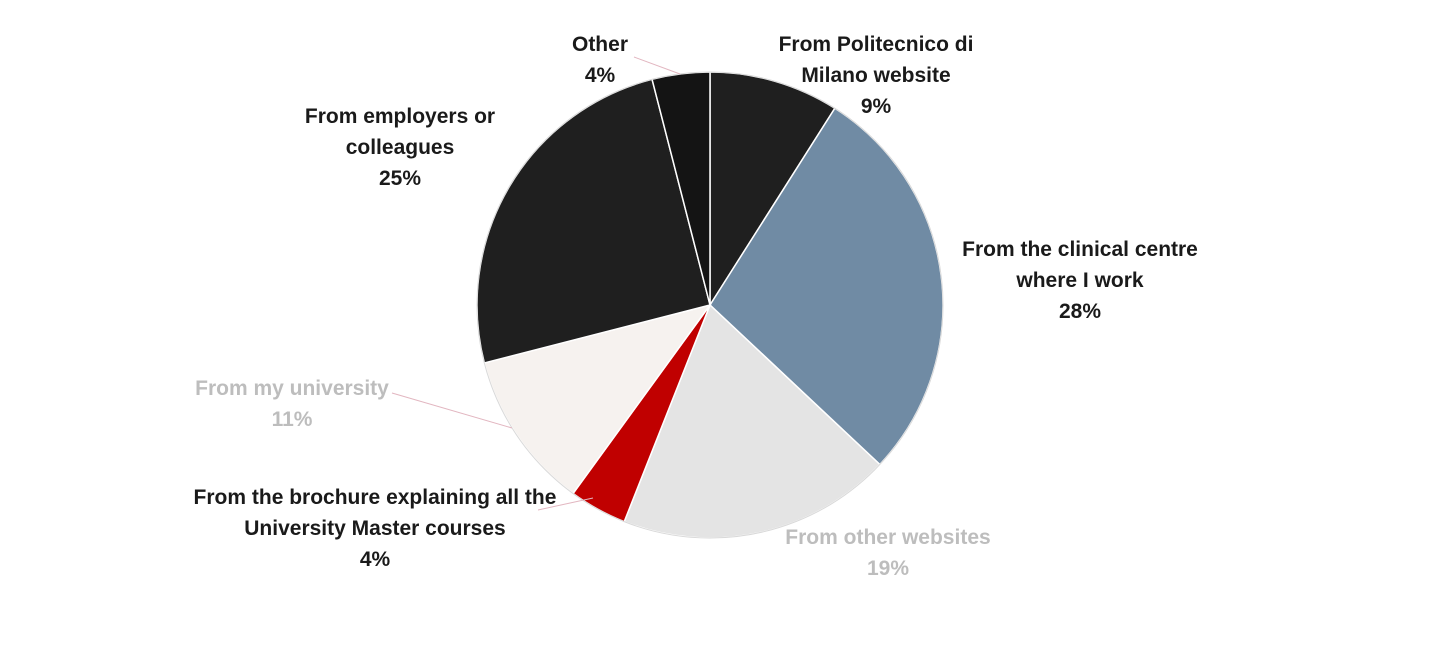 The height and width of the screenshot is (655, 1440). I want to click on slice-percent: 9%, so click(876, 106).